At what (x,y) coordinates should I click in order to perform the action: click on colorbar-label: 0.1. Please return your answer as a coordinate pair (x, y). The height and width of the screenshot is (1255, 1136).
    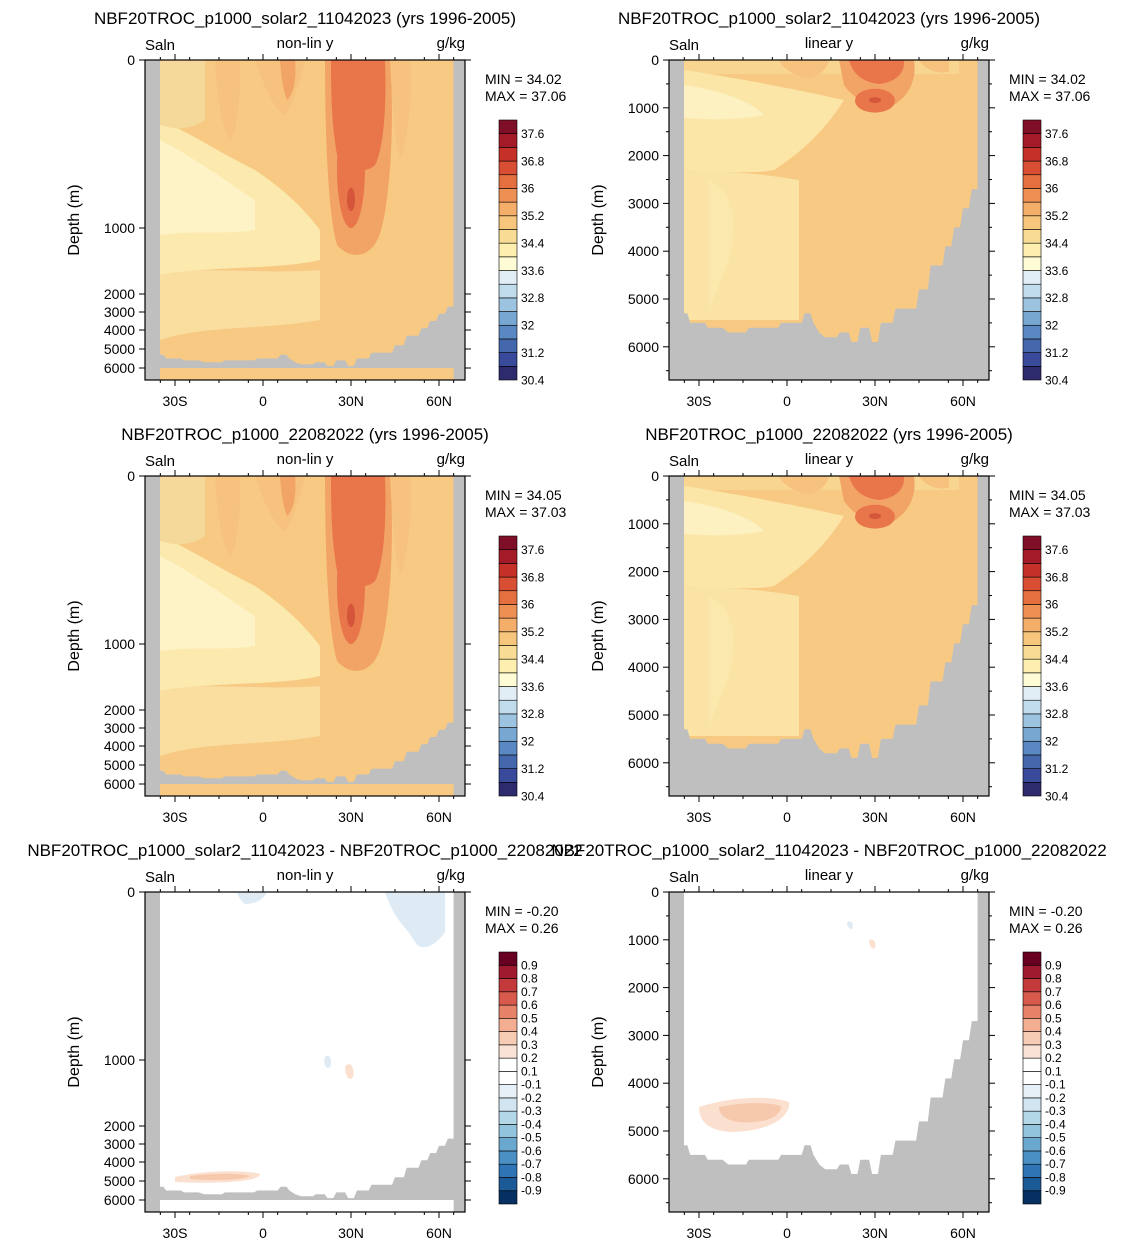
    Looking at the image, I should click on (1053, 1071).